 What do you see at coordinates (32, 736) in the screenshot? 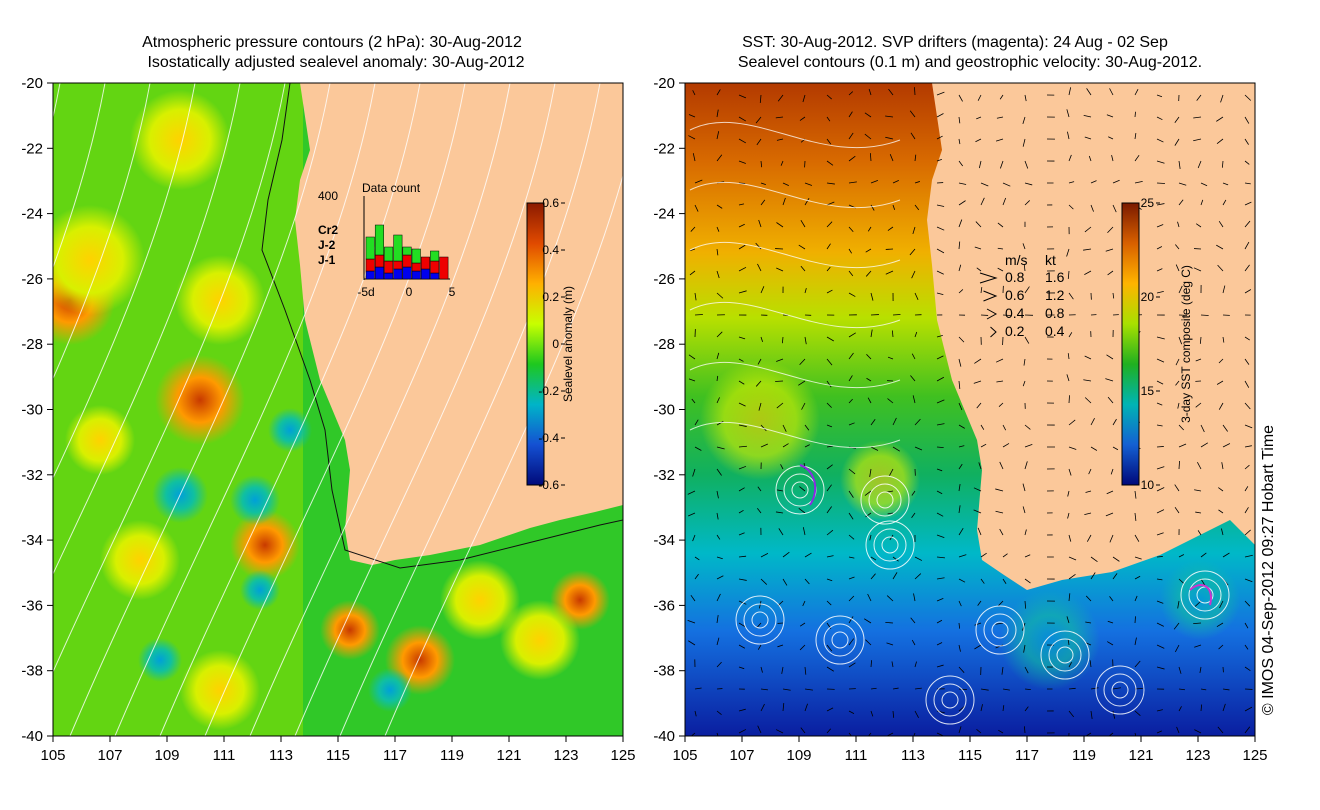
I see `left-y-tick-label: -40` at bounding box center [32, 736].